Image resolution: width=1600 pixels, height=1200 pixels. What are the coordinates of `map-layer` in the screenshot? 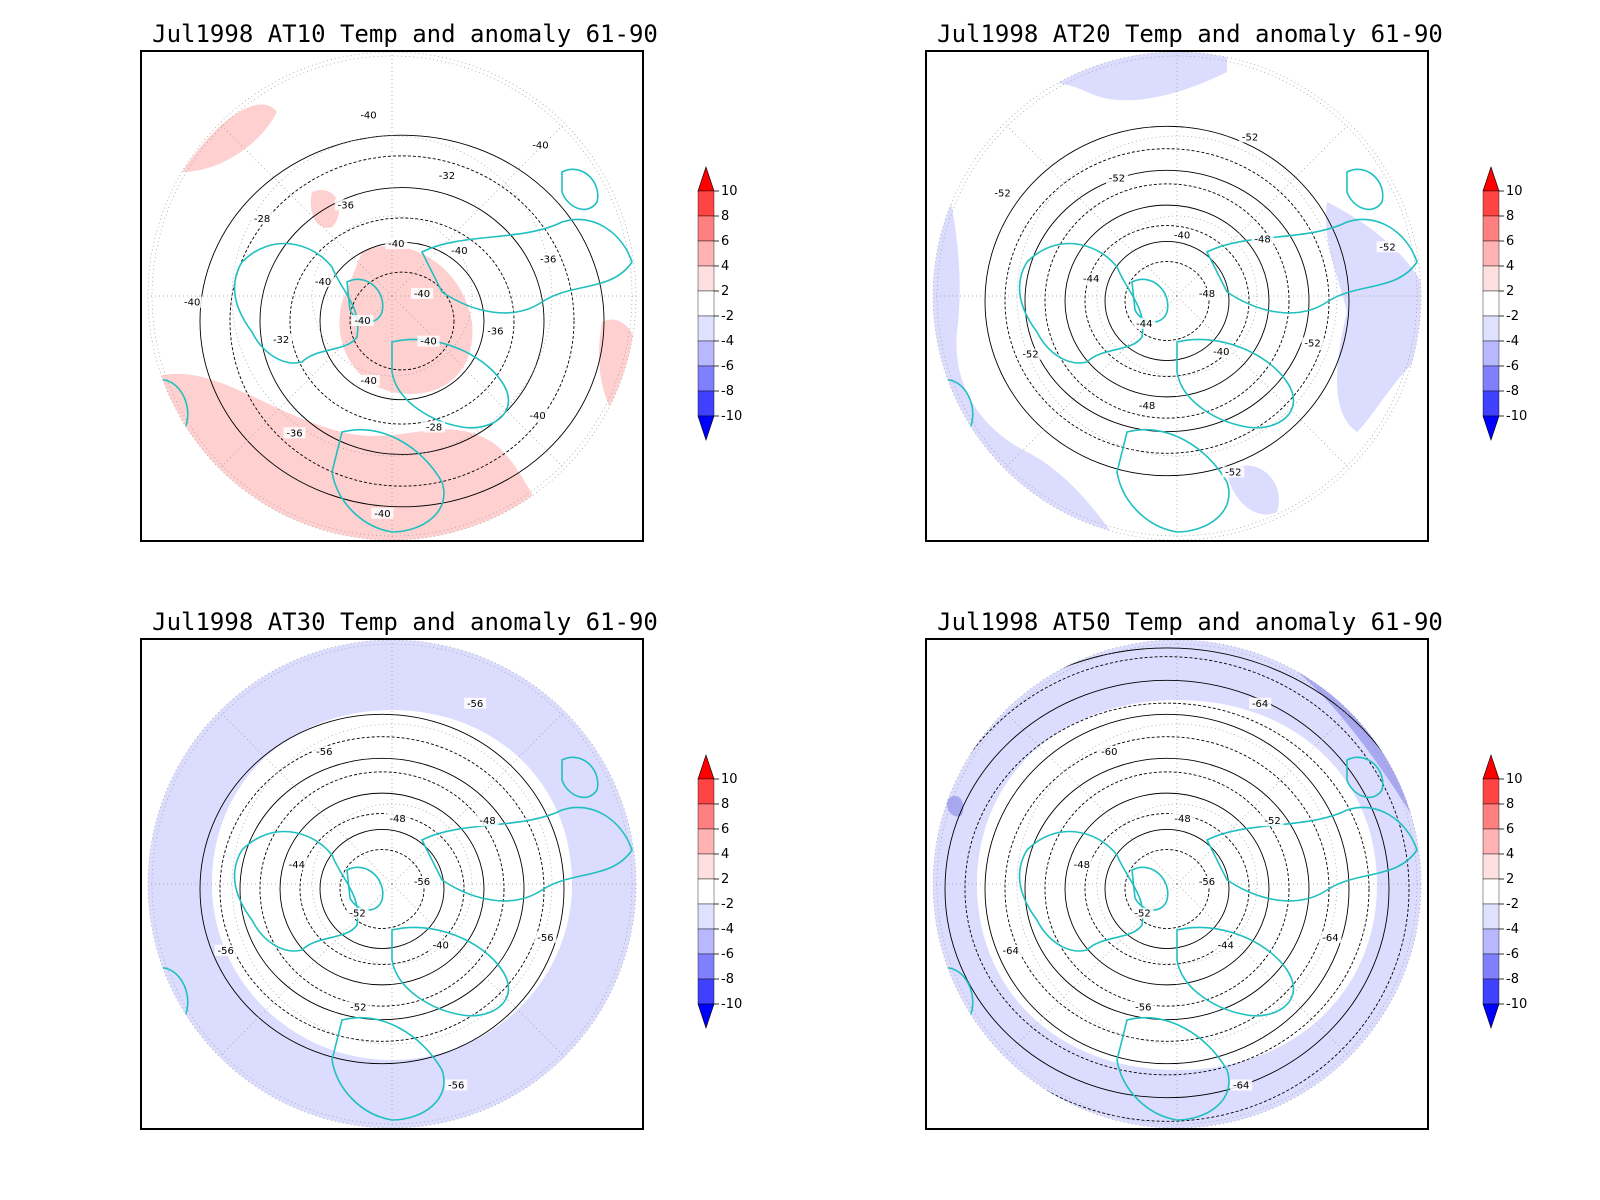 It's located at (392, 296).